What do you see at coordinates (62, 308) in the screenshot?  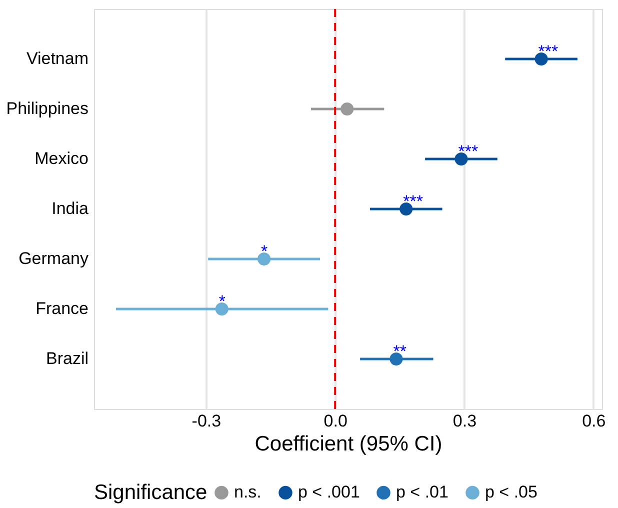 I see `y-tick-label: France` at bounding box center [62, 308].